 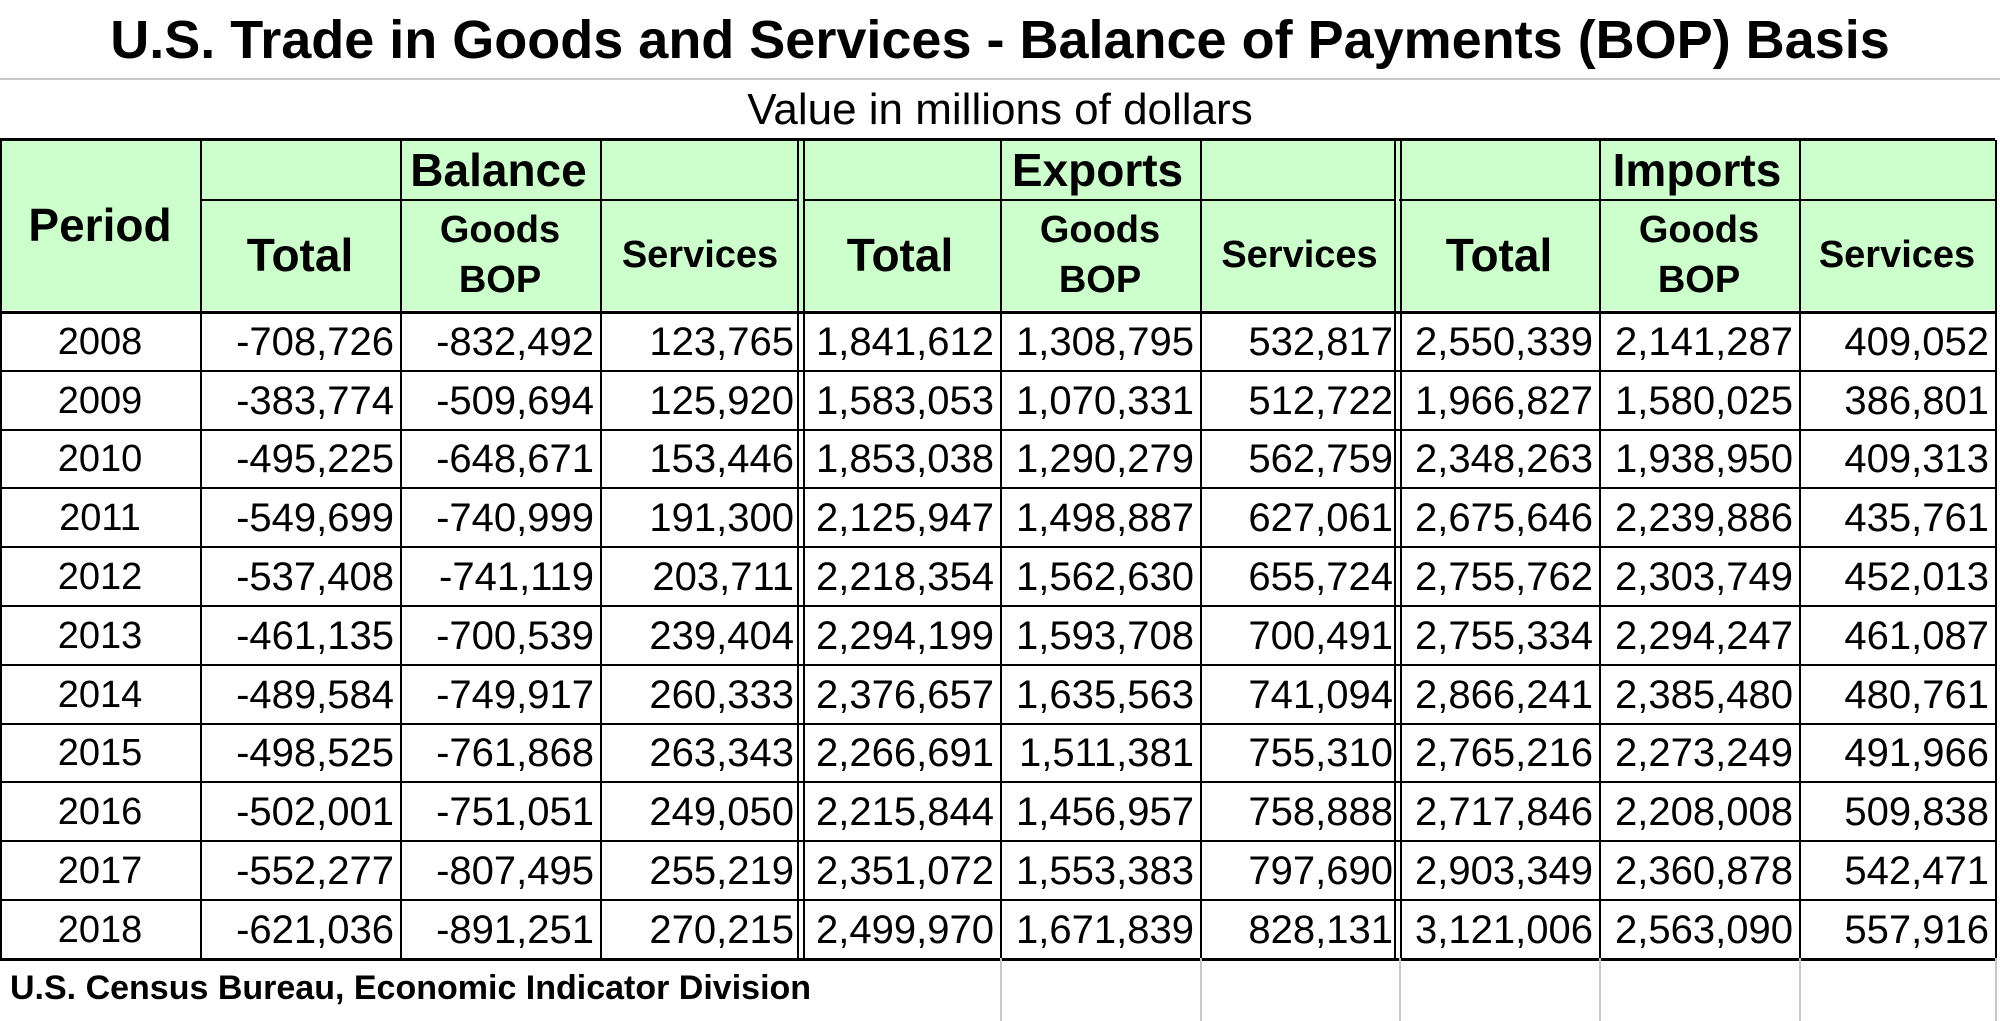 What do you see at coordinates (905, 635) in the screenshot?
I see `value-cell: 2,294,199` at bounding box center [905, 635].